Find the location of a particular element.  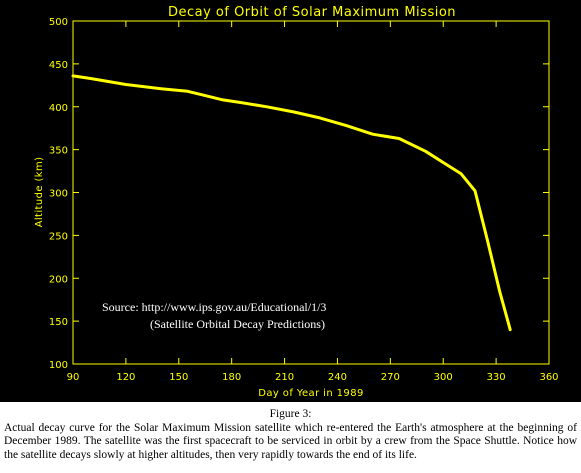

x-tick-label: 360 is located at coordinates (548, 377).